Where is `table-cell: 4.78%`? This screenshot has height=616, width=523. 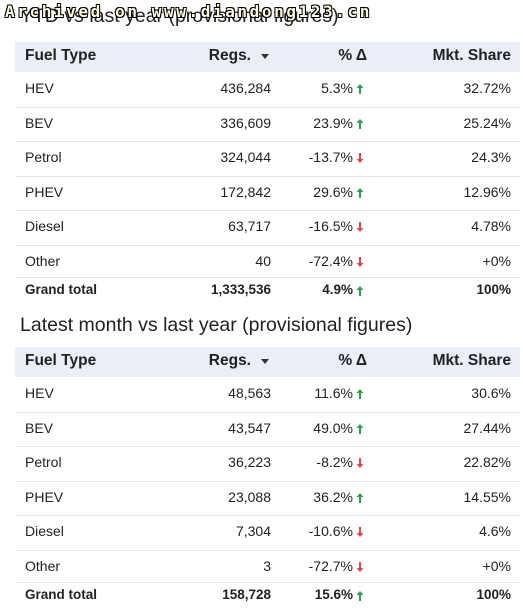
table-cell: 4.78% is located at coordinates (491, 226).